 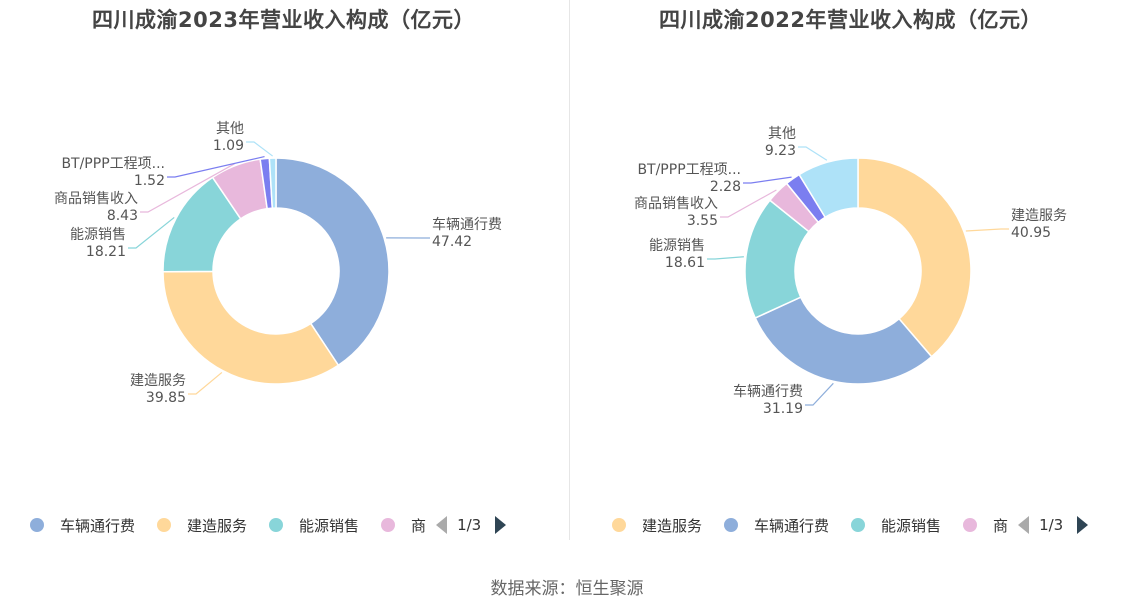 I want to click on slice-label-value: 1.09, so click(x=228, y=146).